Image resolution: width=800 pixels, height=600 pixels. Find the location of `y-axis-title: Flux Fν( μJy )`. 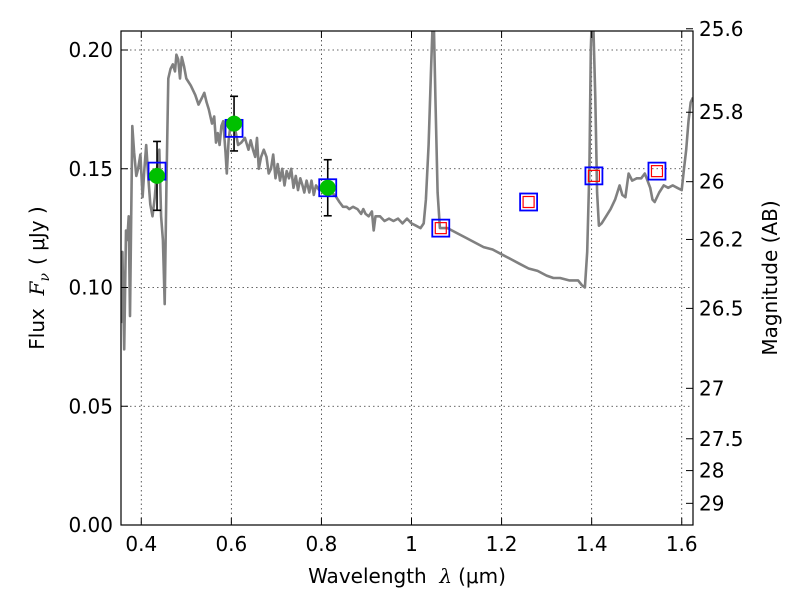

y-axis-title: Flux Fν( μJy ) is located at coordinates (39, 277).